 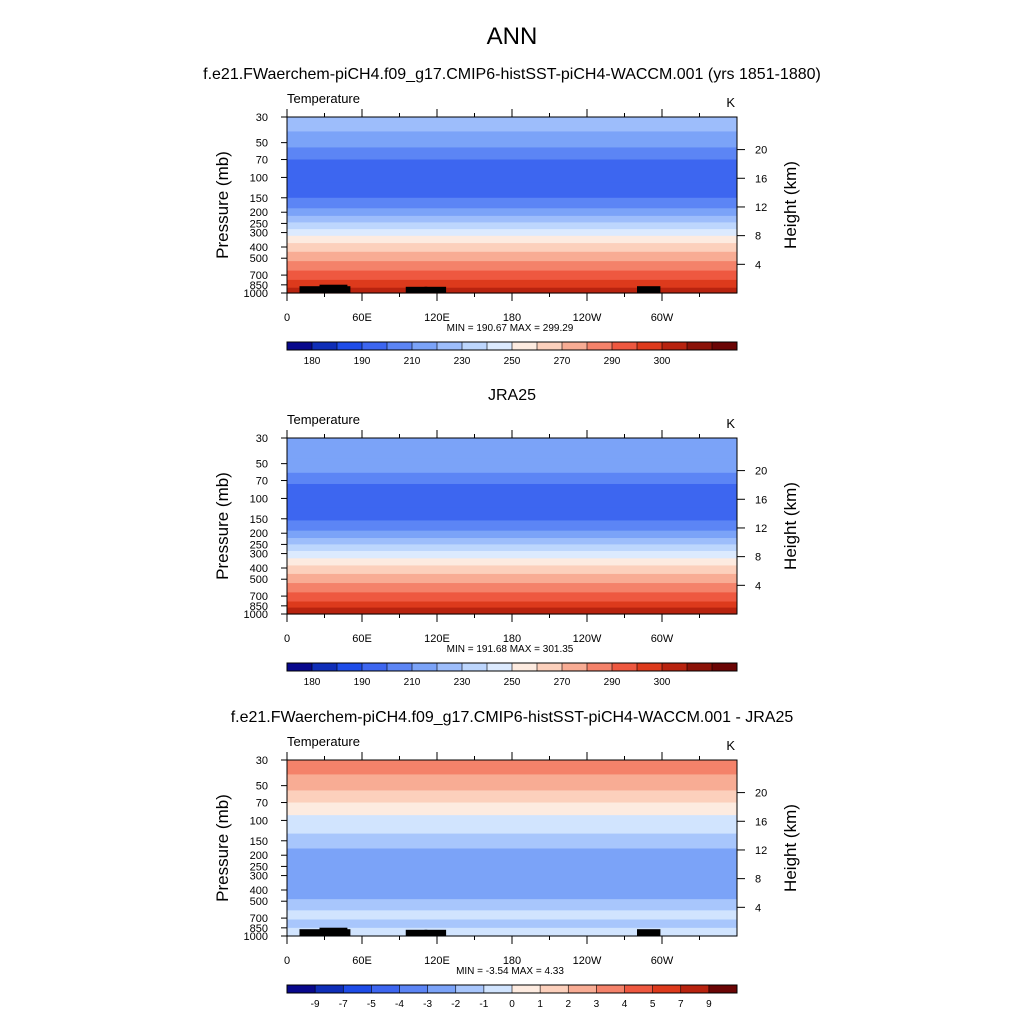 What do you see at coordinates (612, 682) in the screenshot?
I see `colorbar-label: 290` at bounding box center [612, 682].